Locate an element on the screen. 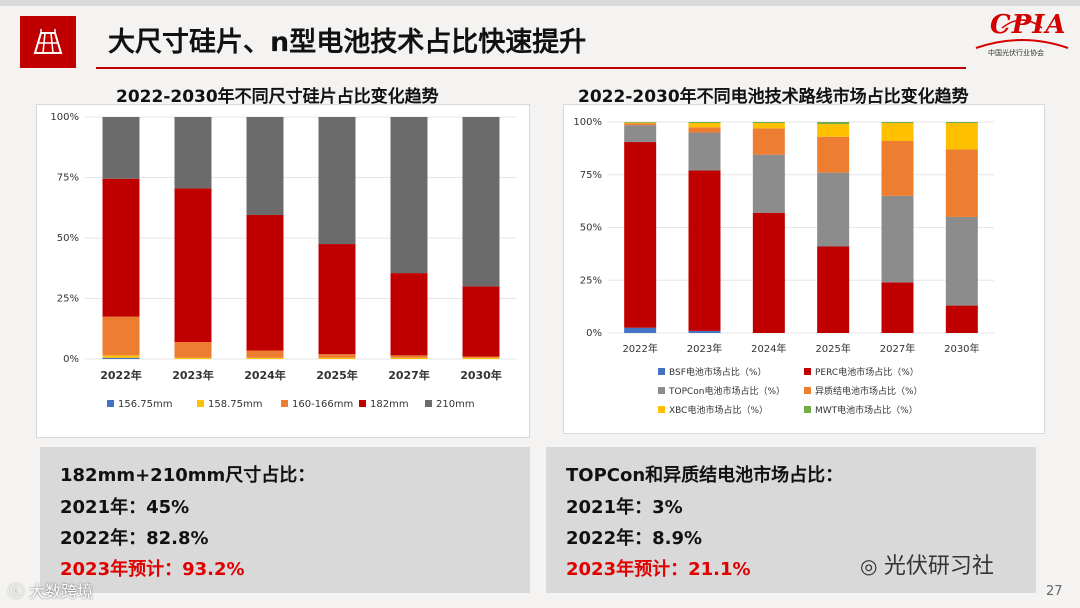 The width and height of the screenshot is (1080, 608). legend-label: XBC电池市场占比（%） is located at coordinates (718, 410).